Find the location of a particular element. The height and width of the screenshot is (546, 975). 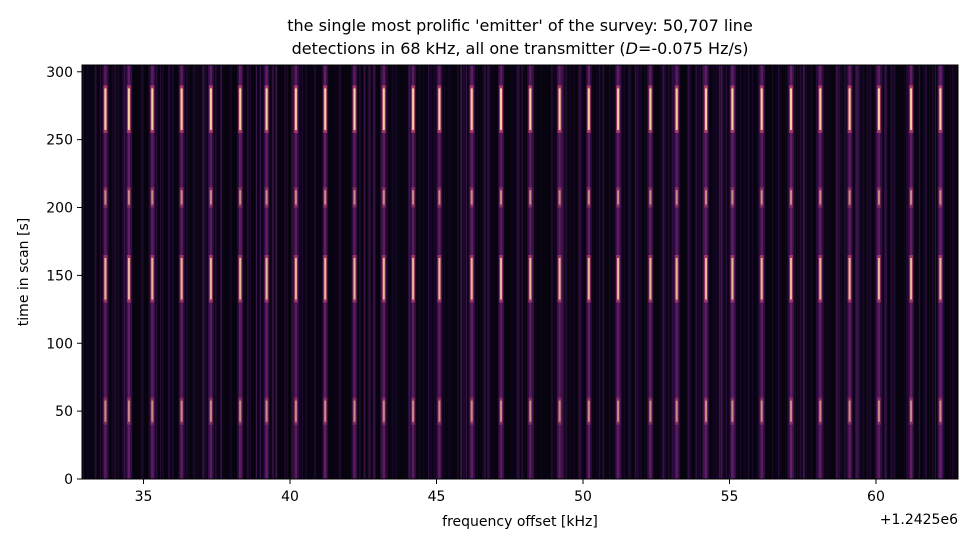

y-tick-label: 250 is located at coordinates (59, 141).